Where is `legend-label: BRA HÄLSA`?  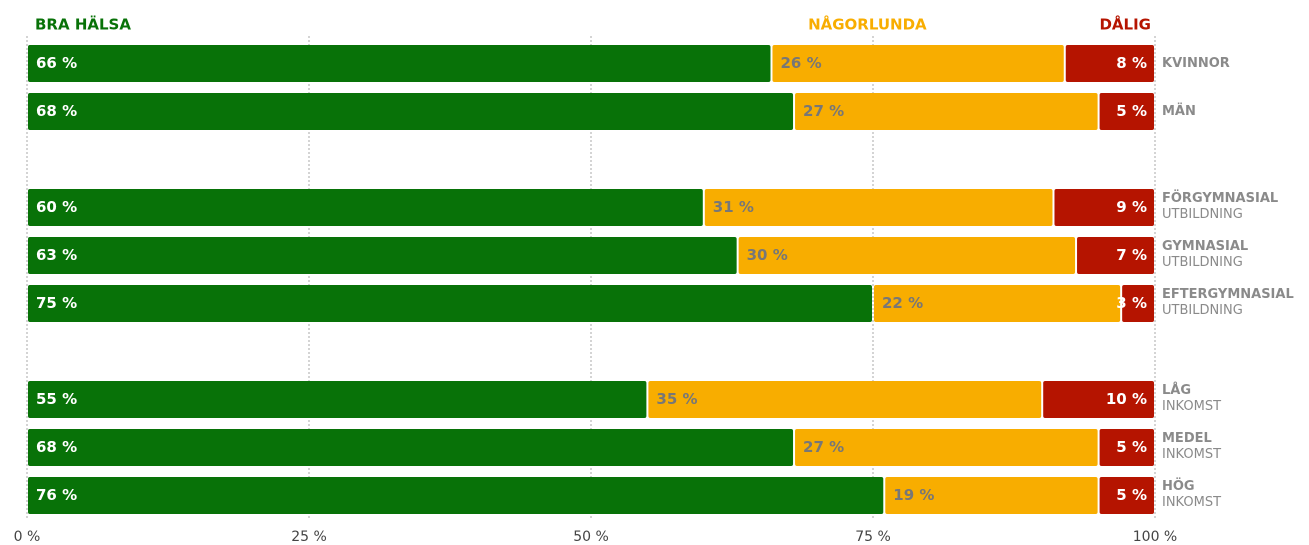
legend-label: BRA HÄLSA is located at coordinates (83, 24).